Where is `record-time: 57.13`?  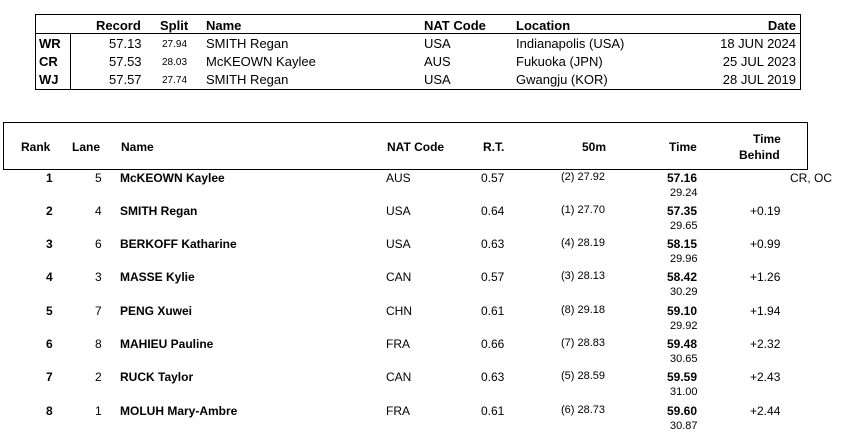
record-time: 57.13 is located at coordinates (125, 43).